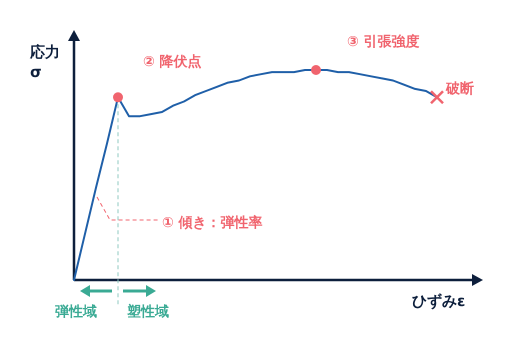 This screenshot has width=510, height=350. I want to click on text: 塑性域, so click(147, 311).